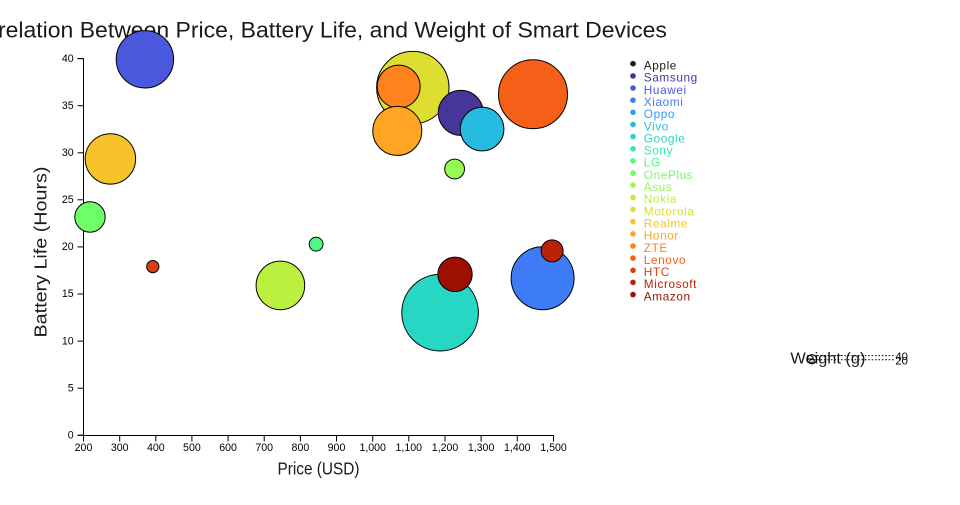  What do you see at coordinates (656, 248) in the screenshot?
I see `svg-text: ZTE` at bounding box center [656, 248].